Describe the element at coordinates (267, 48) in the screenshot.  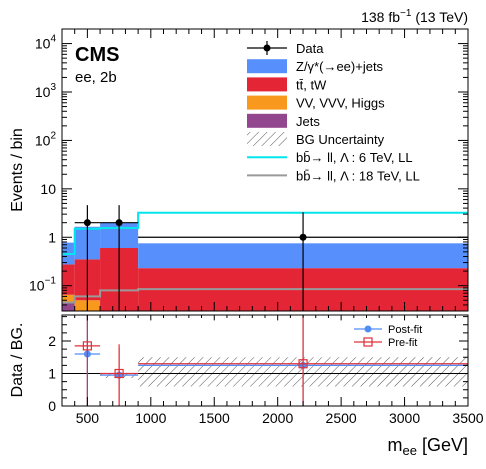
I see `legend-data-marker` at that location.